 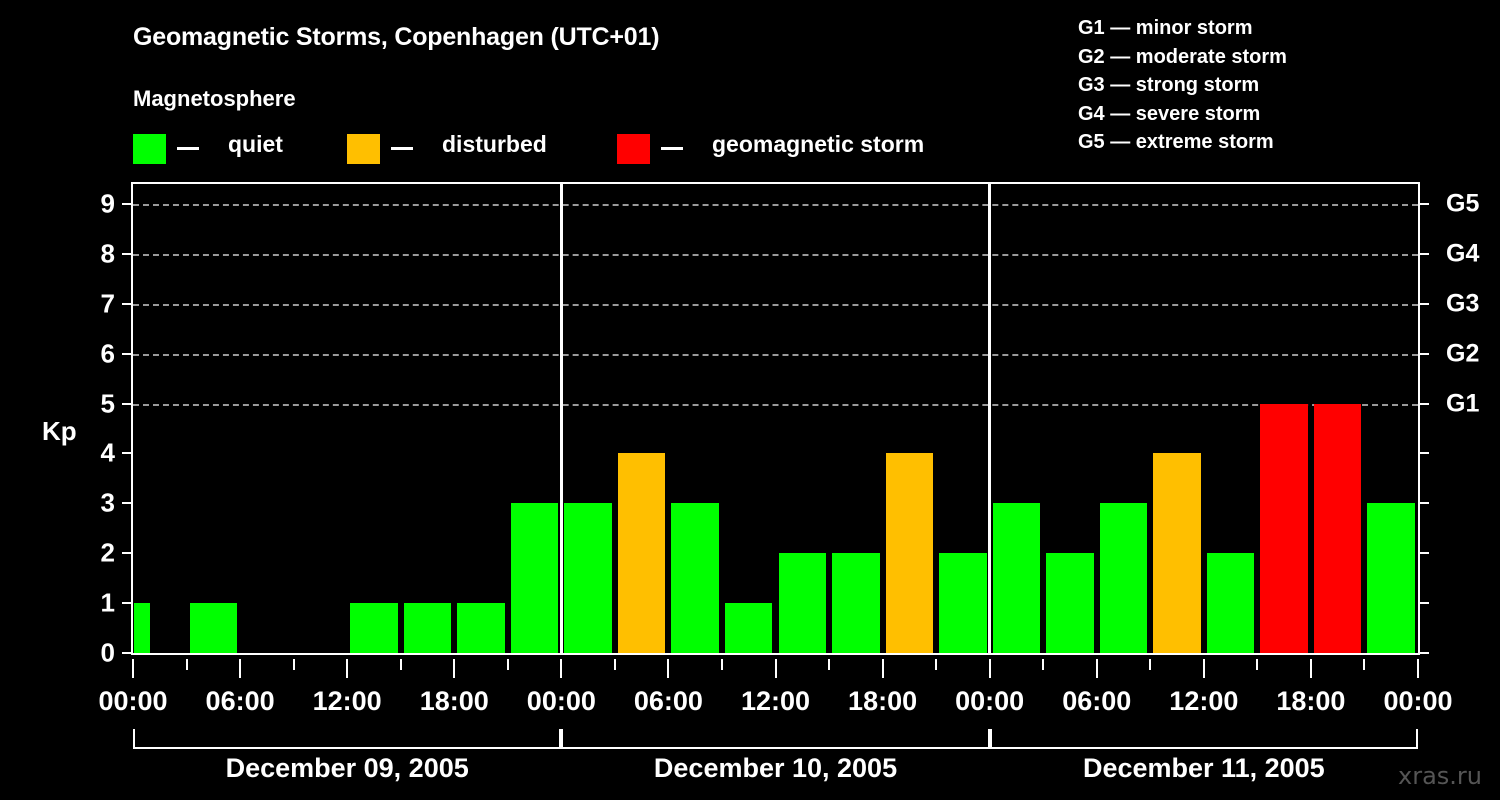 What do you see at coordinates (214, 98) in the screenshot?
I see `chart-subtitle: Magnetosphere` at bounding box center [214, 98].